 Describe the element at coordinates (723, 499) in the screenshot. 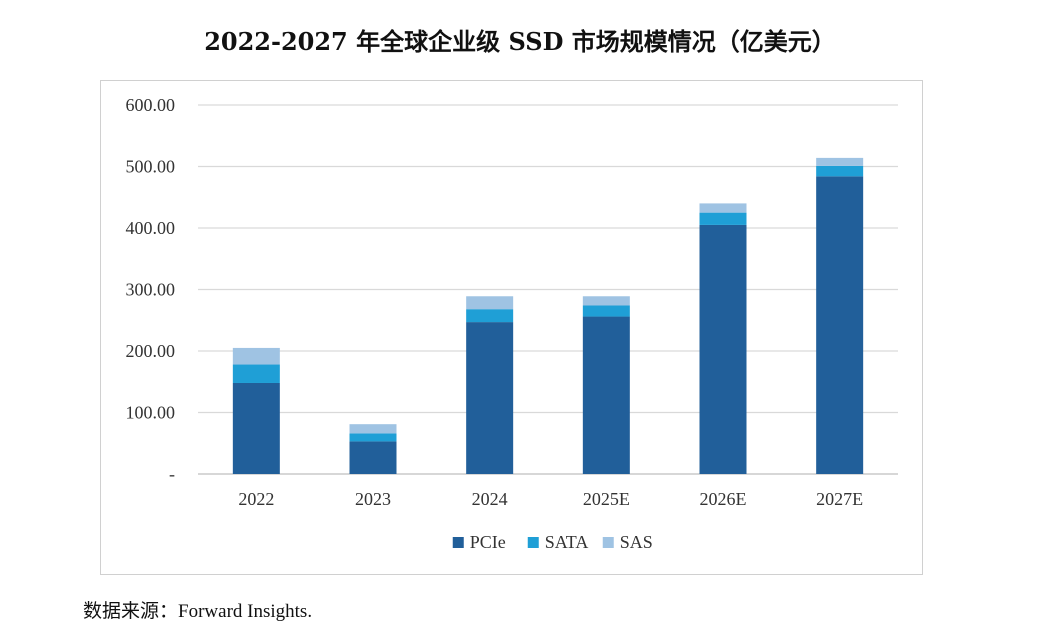

I see `x-tick-label: 2026E` at that location.